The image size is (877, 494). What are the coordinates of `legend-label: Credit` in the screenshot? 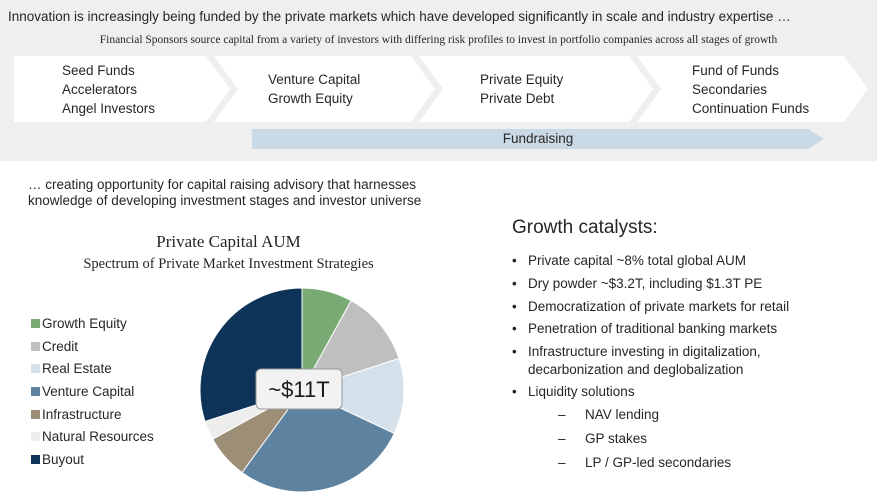 It's located at (60, 346).